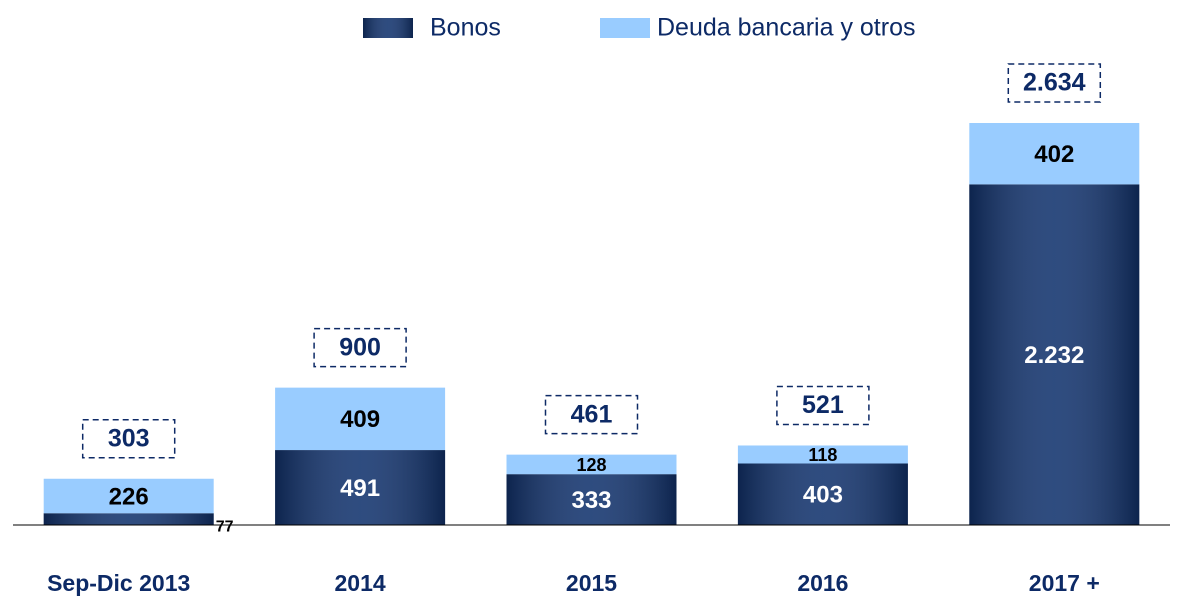 Image resolution: width=1182 pixels, height=606 pixels. I want to click on legend-swatch, so click(625, 28).